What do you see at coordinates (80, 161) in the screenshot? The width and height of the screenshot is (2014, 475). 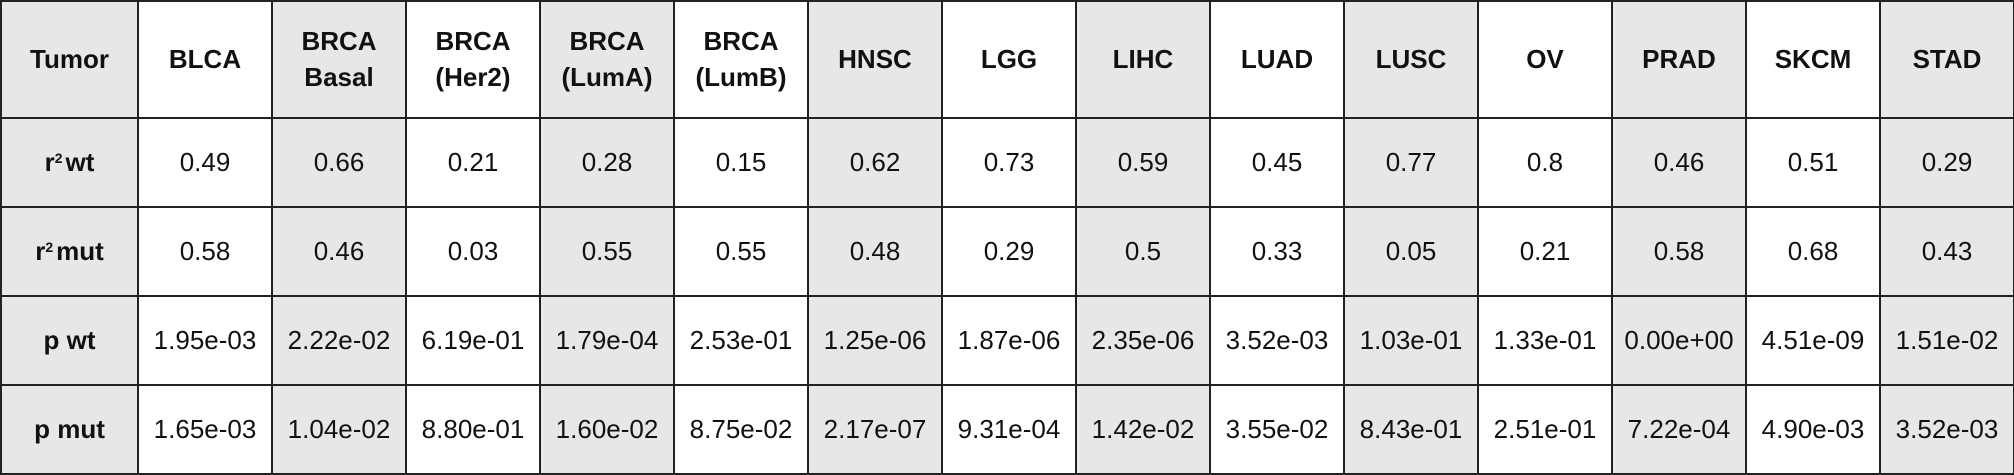 I see `row-label-suffix: wt` at bounding box center [80, 161].